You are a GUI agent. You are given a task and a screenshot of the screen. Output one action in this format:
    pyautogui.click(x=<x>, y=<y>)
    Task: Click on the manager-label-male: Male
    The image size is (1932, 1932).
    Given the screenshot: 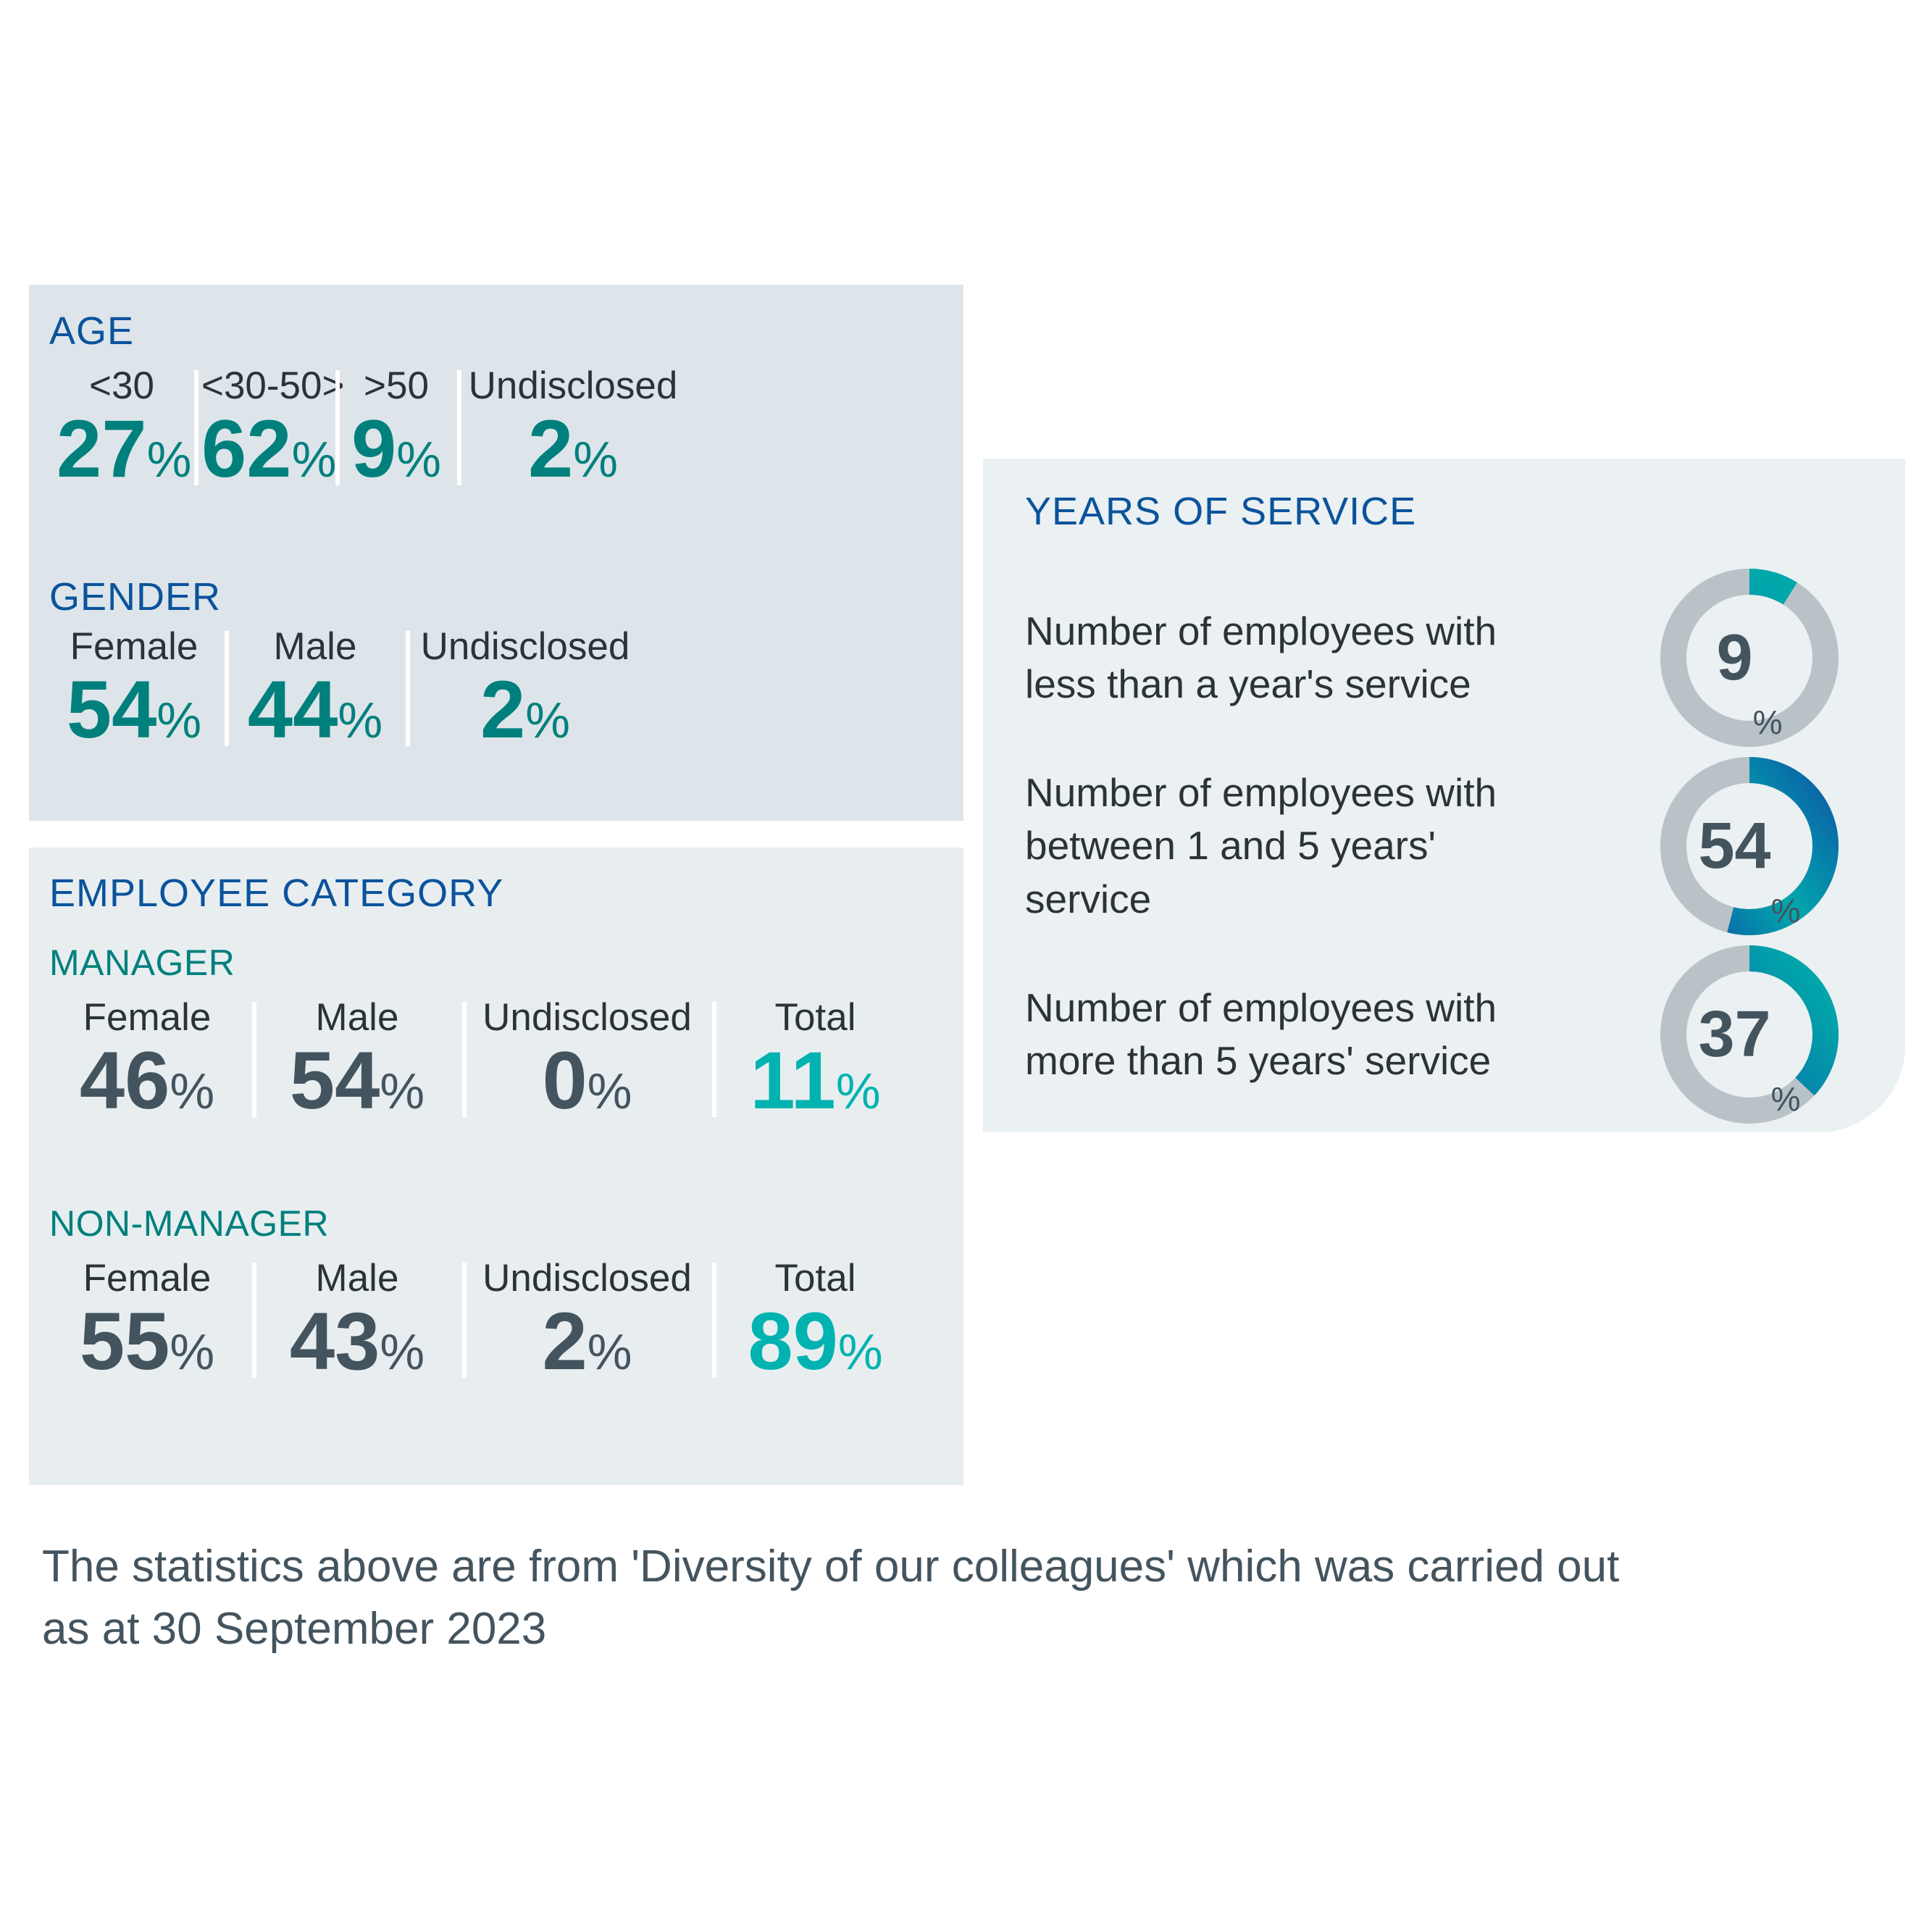 What is the action you would take?
    pyautogui.click(x=357, y=1017)
    